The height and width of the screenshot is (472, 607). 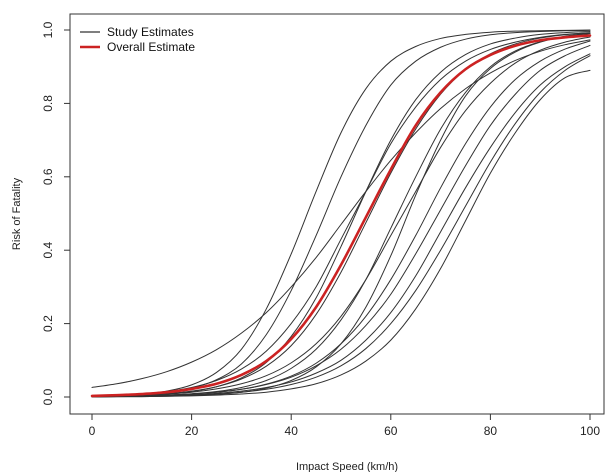 What do you see at coordinates (48, 29) in the screenshot?
I see `y-tick-label: 1.0` at bounding box center [48, 29].